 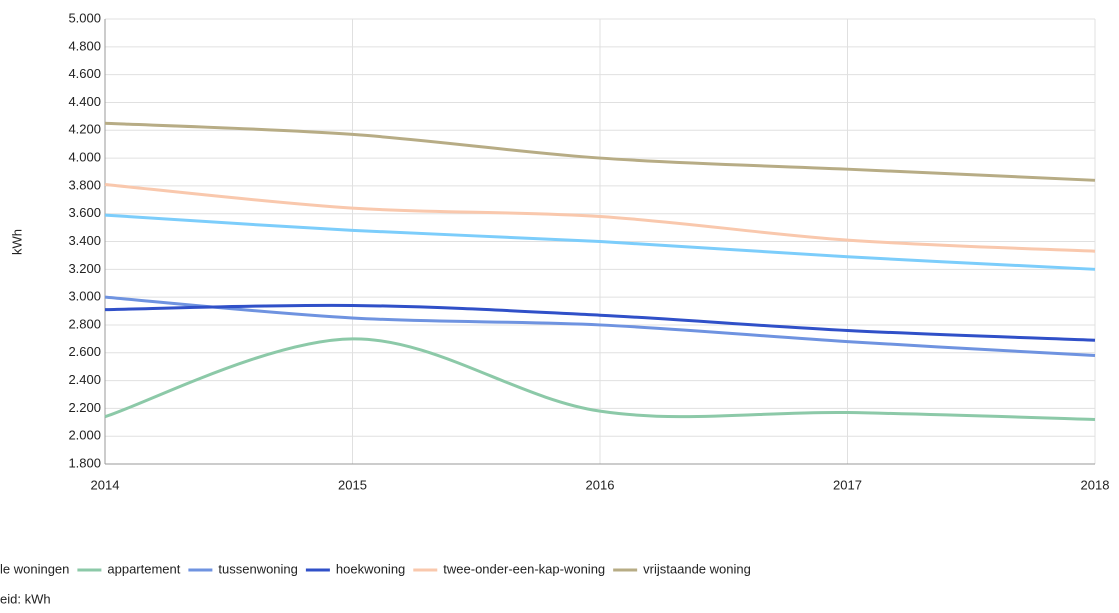 What do you see at coordinates (84, 212) in the screenshot?
I see `y-tick-label: 3.600` at bounding box center [84, 212].